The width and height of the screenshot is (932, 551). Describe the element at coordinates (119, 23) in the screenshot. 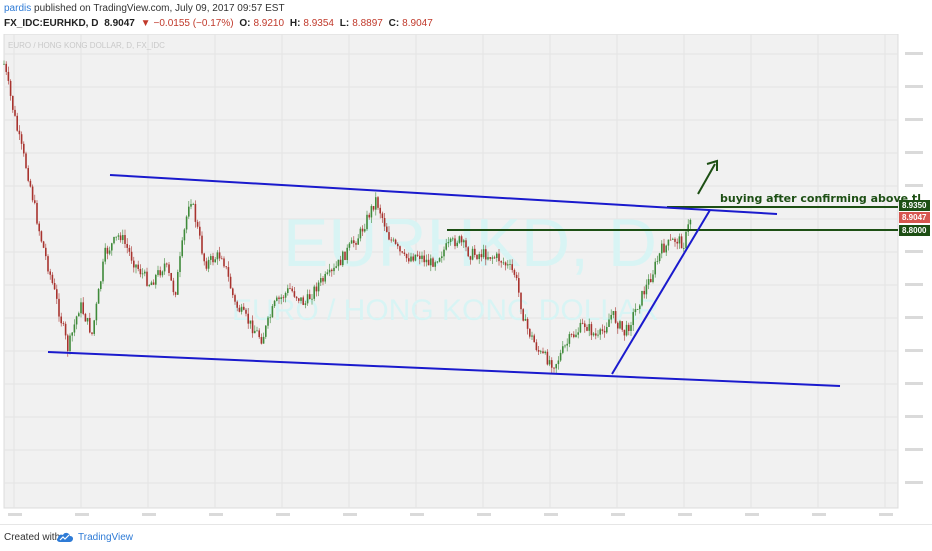

I see `last-price: 8.9047` at that location.